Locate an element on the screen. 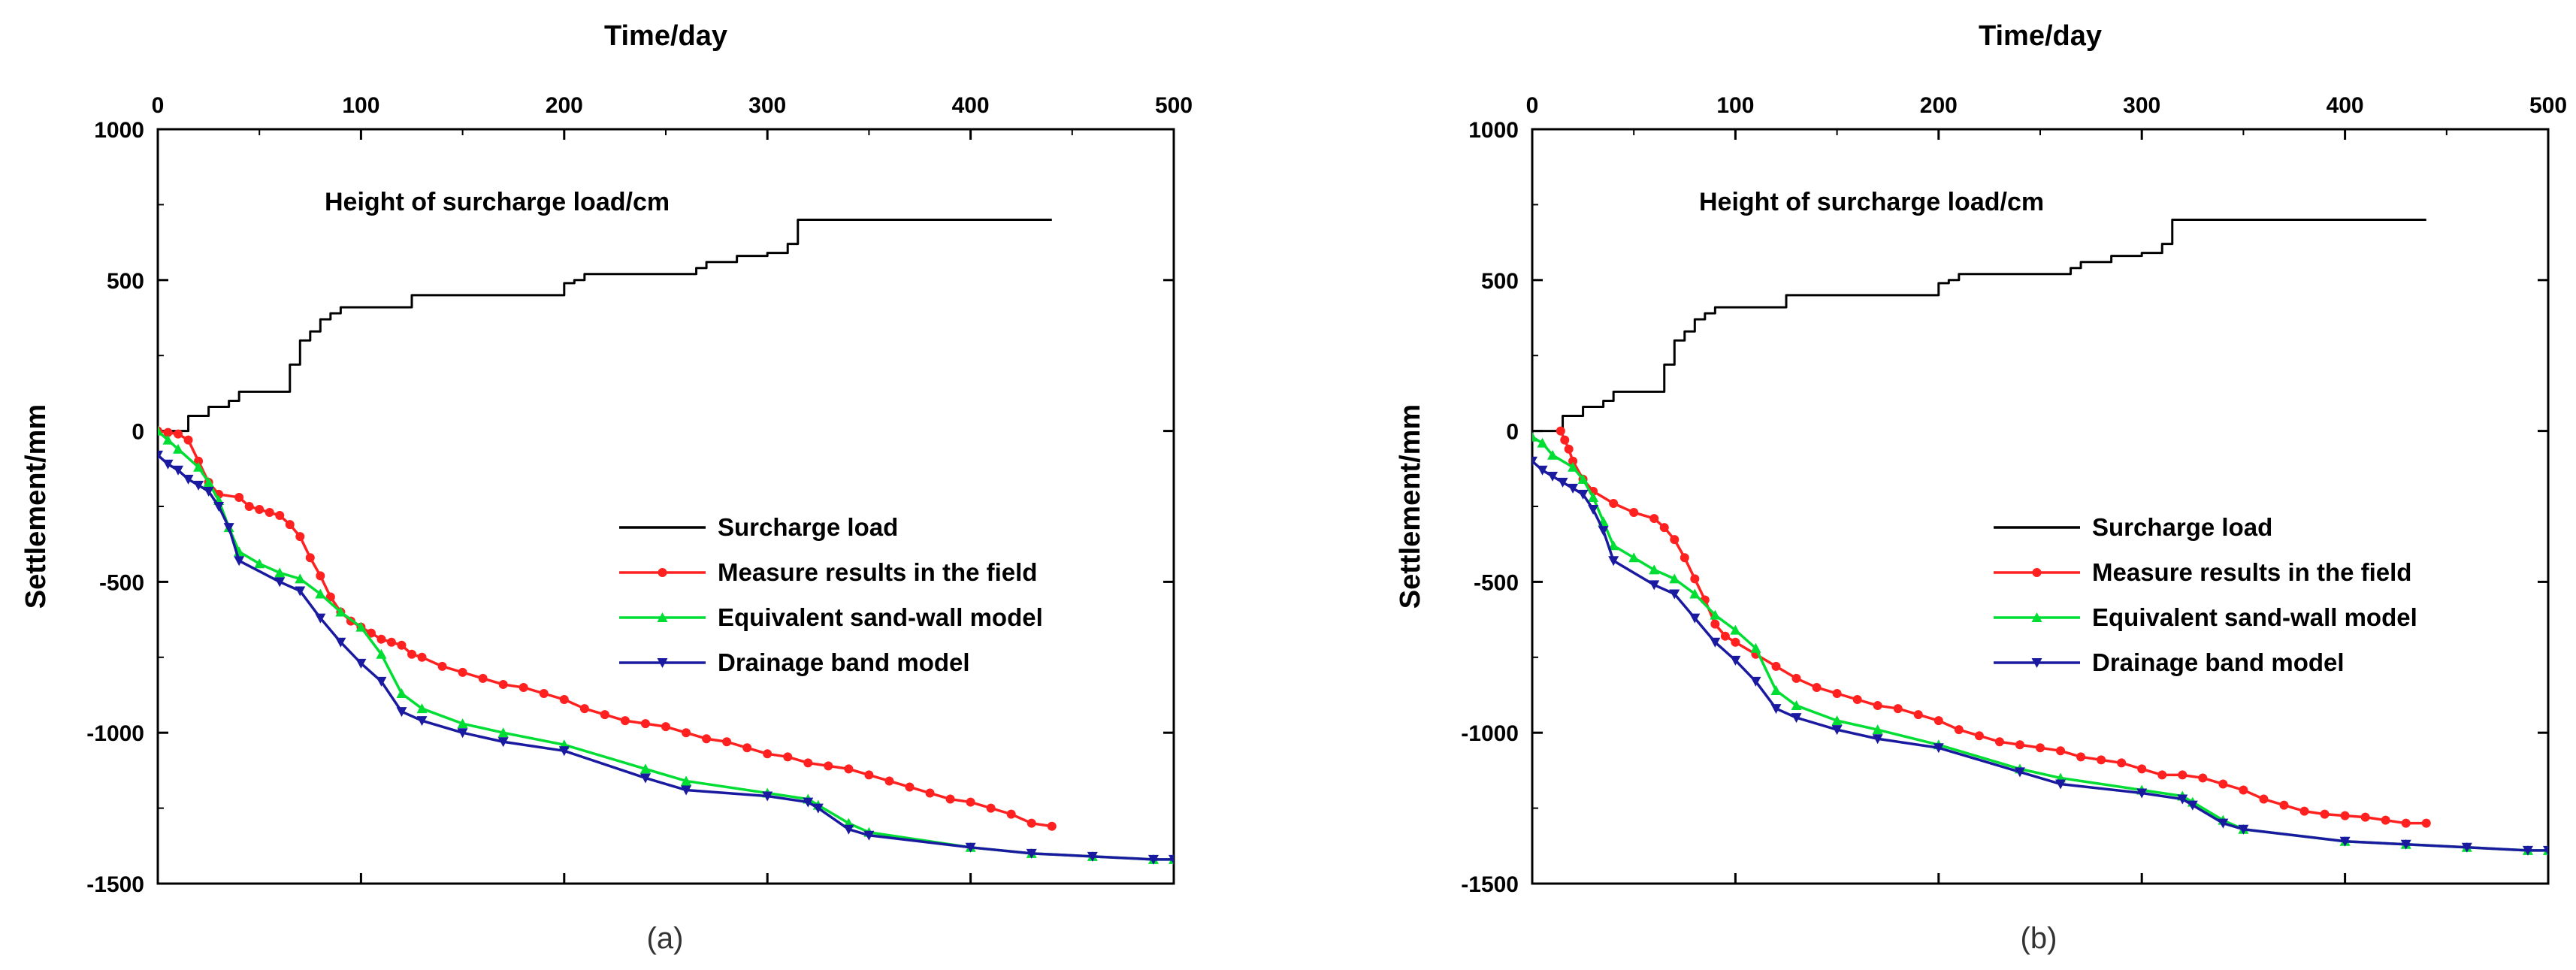  series-line is located at coordinates (605, 325).